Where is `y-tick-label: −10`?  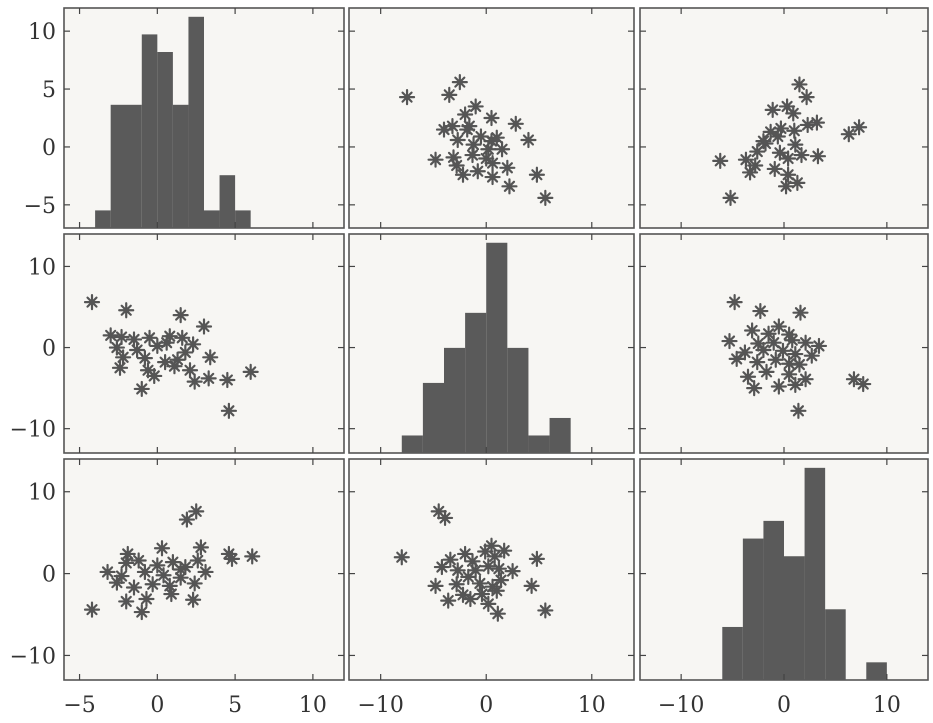 y-tick-label: −10 is located at coordinates (33, 656).